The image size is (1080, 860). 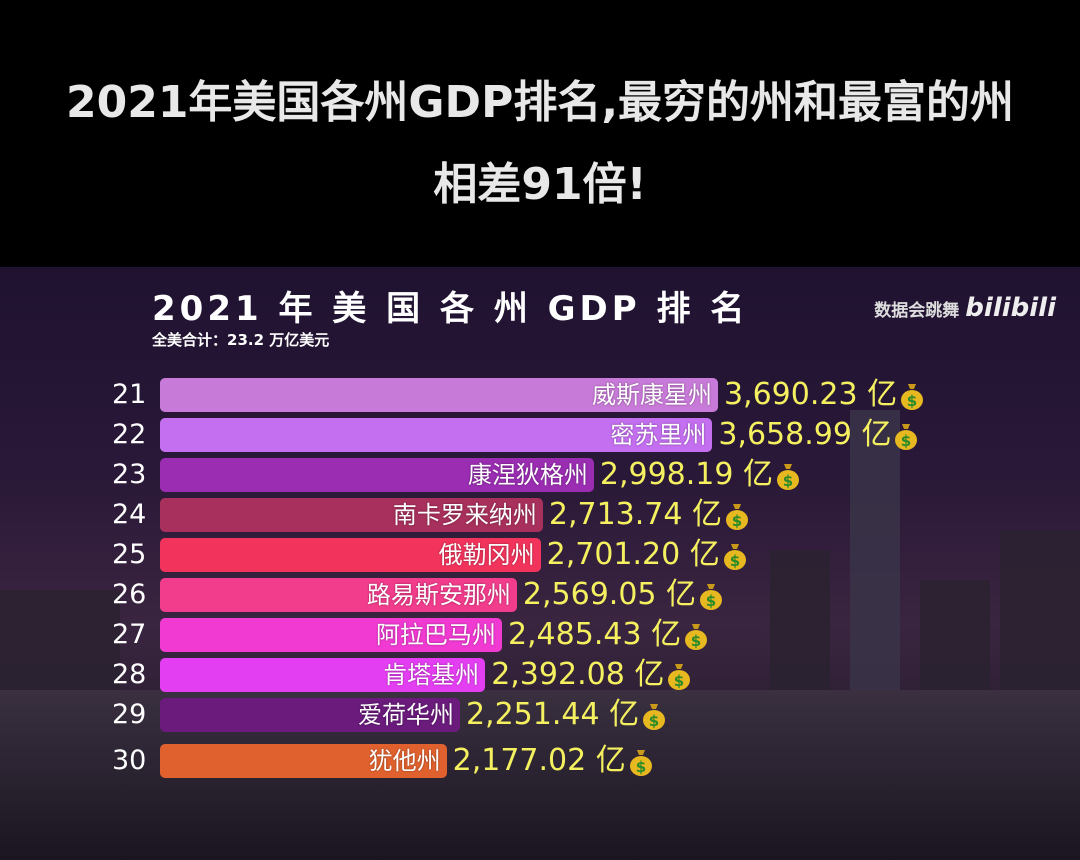 What do you see at coordinates (486, 555) in the screenshot?
I see `state-name: 俄勒冈州` at bounding box center [486, 555].